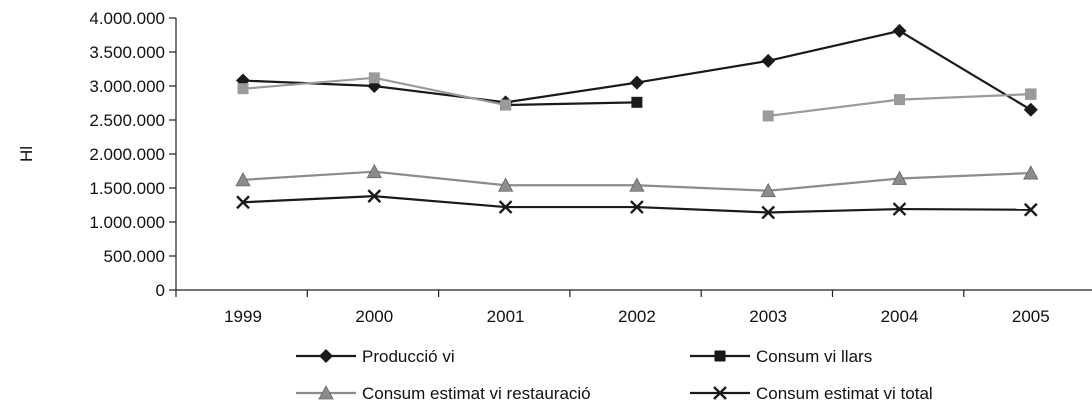 The width and height of the screenshot is (1092, 411). I want to click on legend-item: Producció vi, so click(375, 356).